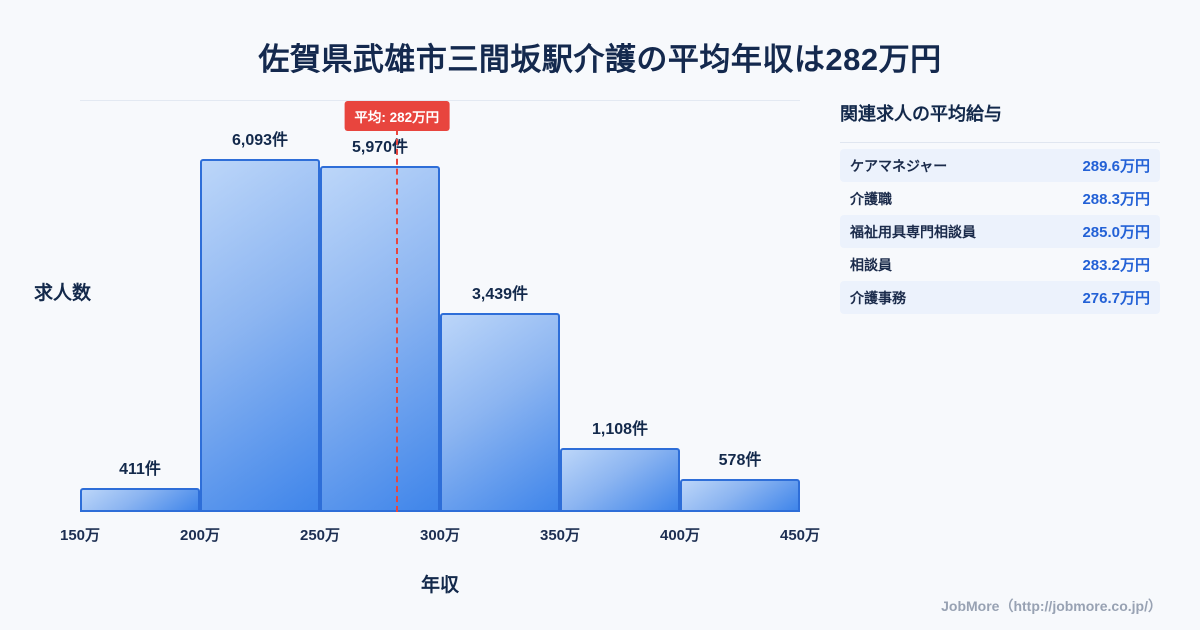 The width and height of the screenshot is (1200, 630). What do you see at coordinates (260, 140) in the screenshot?
I see `bar-value-label: 6,093件` at bounding box center [260, 140].